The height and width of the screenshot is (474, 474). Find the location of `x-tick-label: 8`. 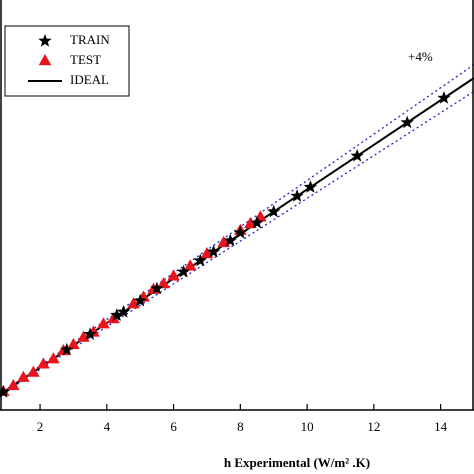

x-tick-label: 8 is located at coordinates (240, 426).